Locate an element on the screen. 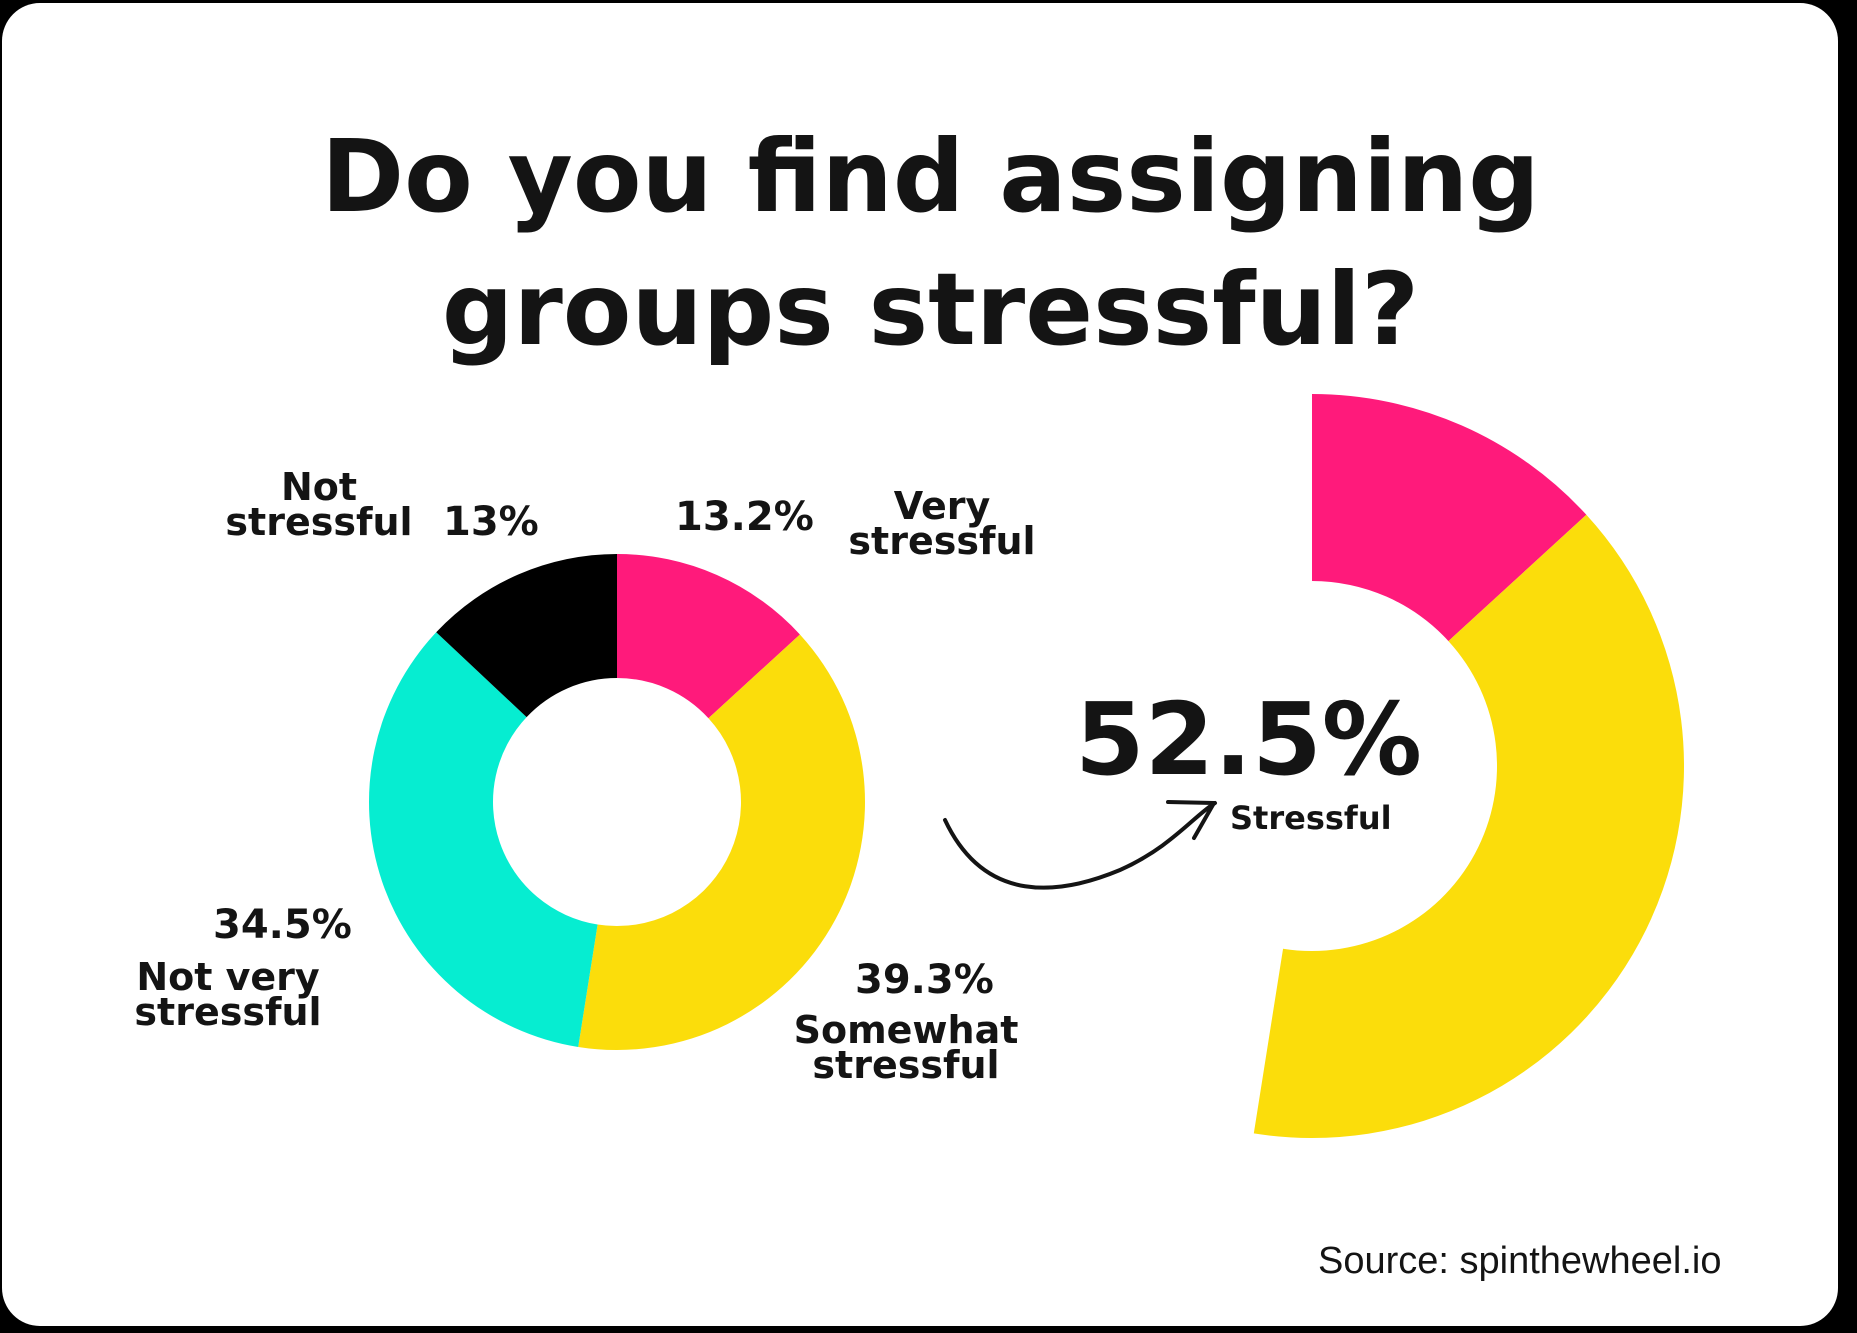 The width and height of the screenshot is (1857, 1333). chart-title-line-1: Do you find assigning is located at coordinates (930, 176).